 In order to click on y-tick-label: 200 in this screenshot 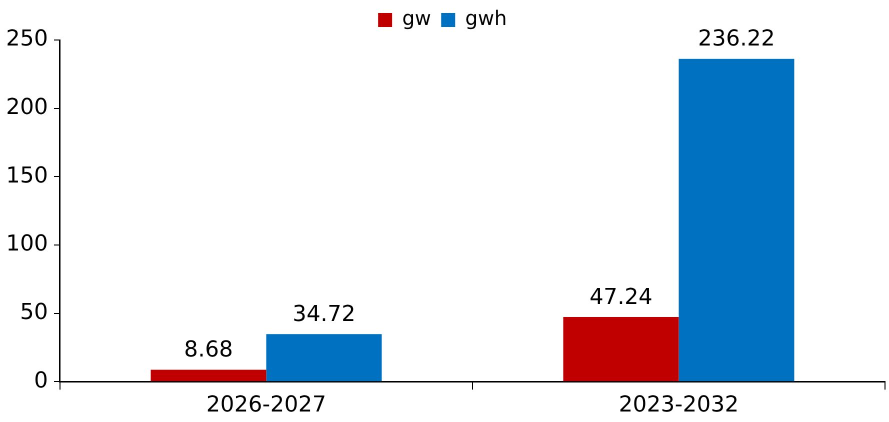, I will do `click(27, 107)`.